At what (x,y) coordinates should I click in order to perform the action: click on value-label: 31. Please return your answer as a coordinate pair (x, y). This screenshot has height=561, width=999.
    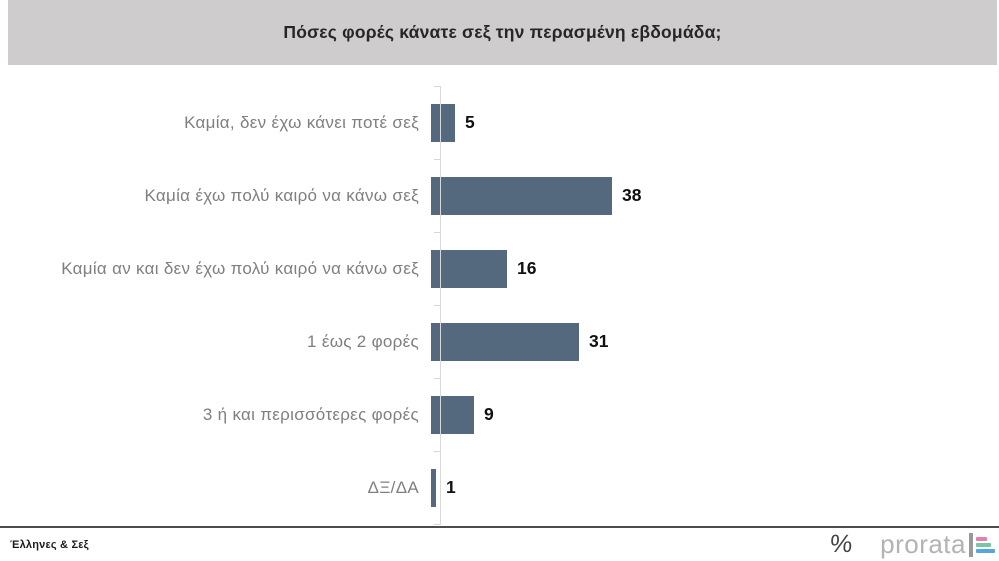
    Looking at the image, I should click on (599, 341).